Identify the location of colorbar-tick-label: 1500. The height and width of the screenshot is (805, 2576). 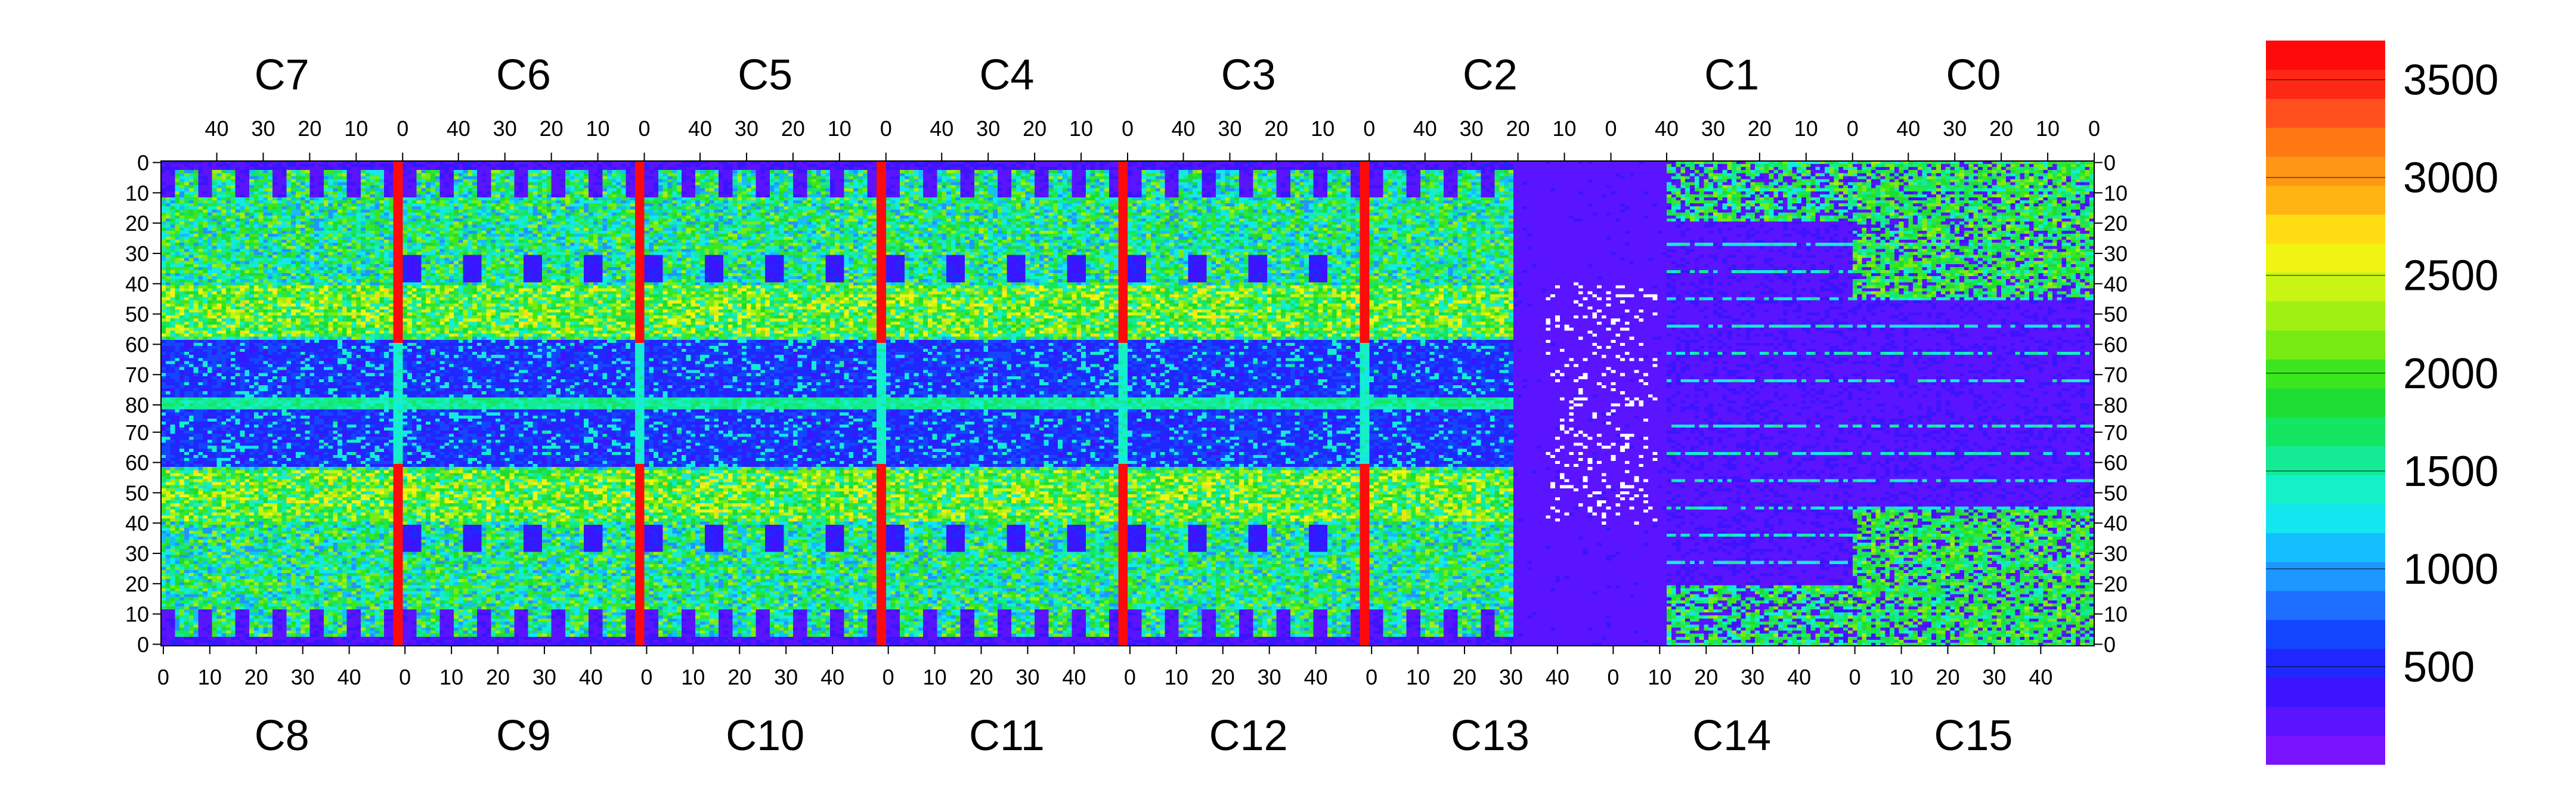
(2451, 472).